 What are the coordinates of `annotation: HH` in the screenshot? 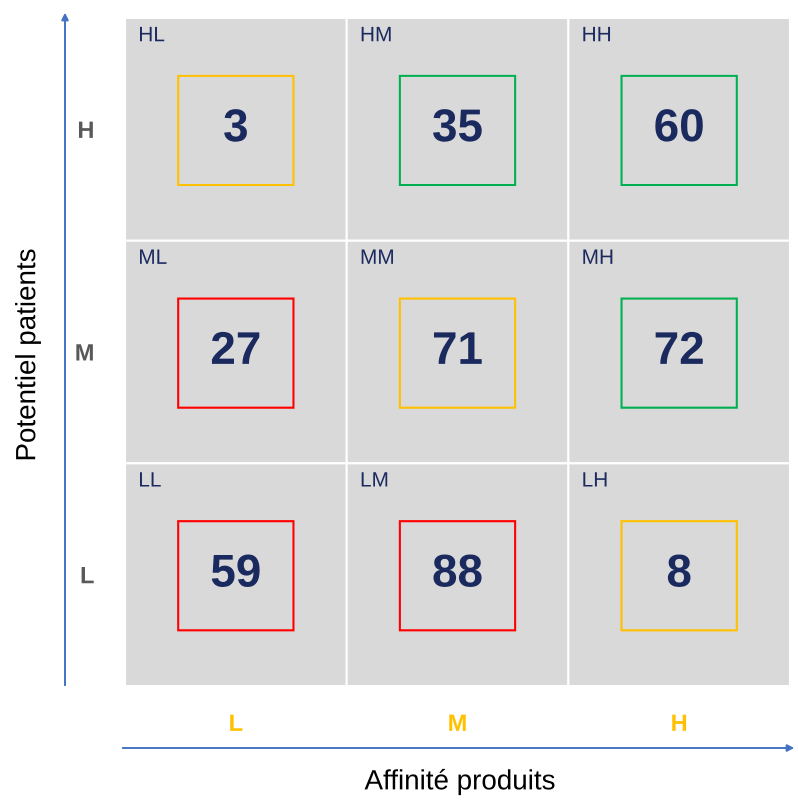 It's located at (596, 34).